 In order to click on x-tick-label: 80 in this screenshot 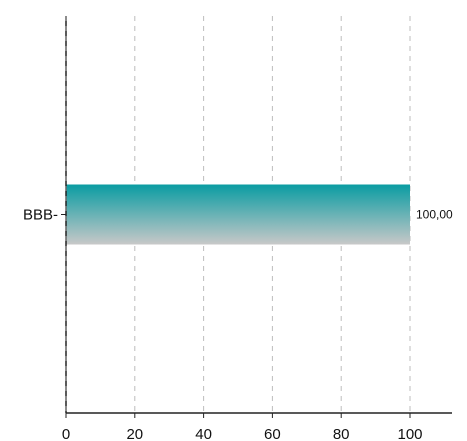, I will do `click(341, 433)`.